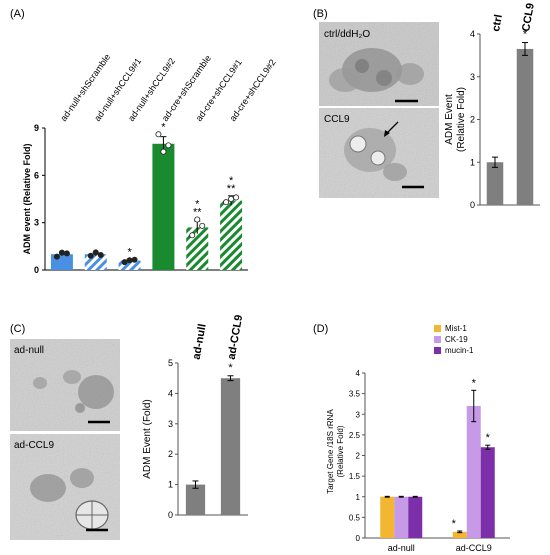 Image resolution: width=550 pixels, height=555 pixels. Describe the element at coordinates (320, 14) in the screenshot. I see `panel-label-b: (B)` at that location.